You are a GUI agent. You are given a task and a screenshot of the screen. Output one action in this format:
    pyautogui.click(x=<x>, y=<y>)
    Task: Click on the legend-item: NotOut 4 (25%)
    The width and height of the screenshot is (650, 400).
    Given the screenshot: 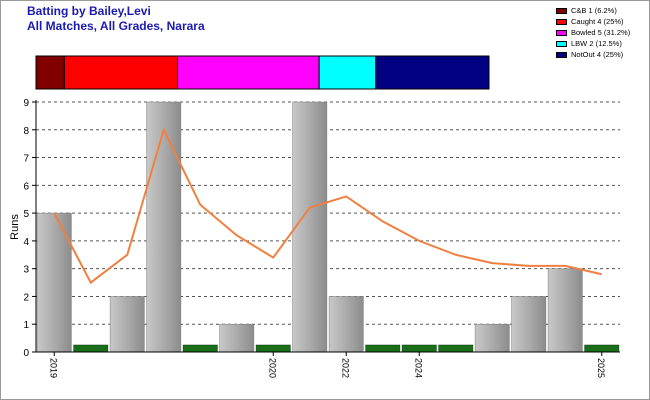 What is the action you would take?
    pyautogui.click(x=593, y=54)
    